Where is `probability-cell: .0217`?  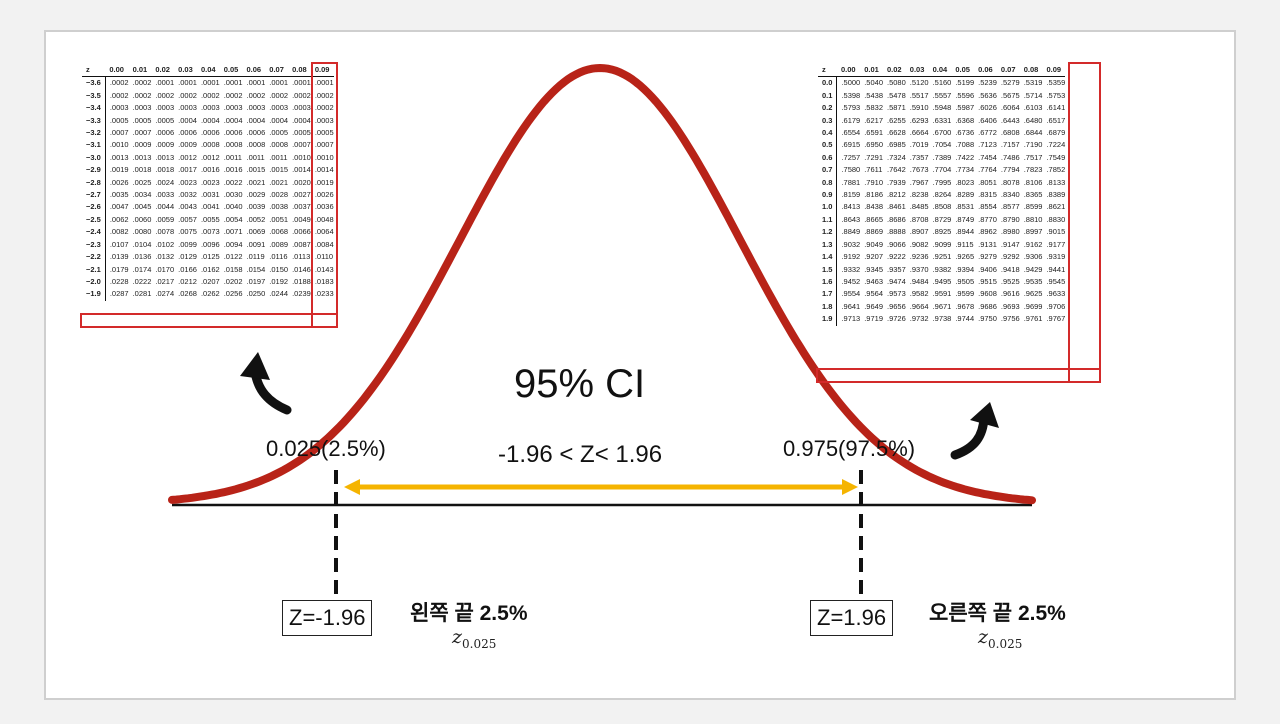
probability-cell: .0217 is located at coordinates (165, 281).